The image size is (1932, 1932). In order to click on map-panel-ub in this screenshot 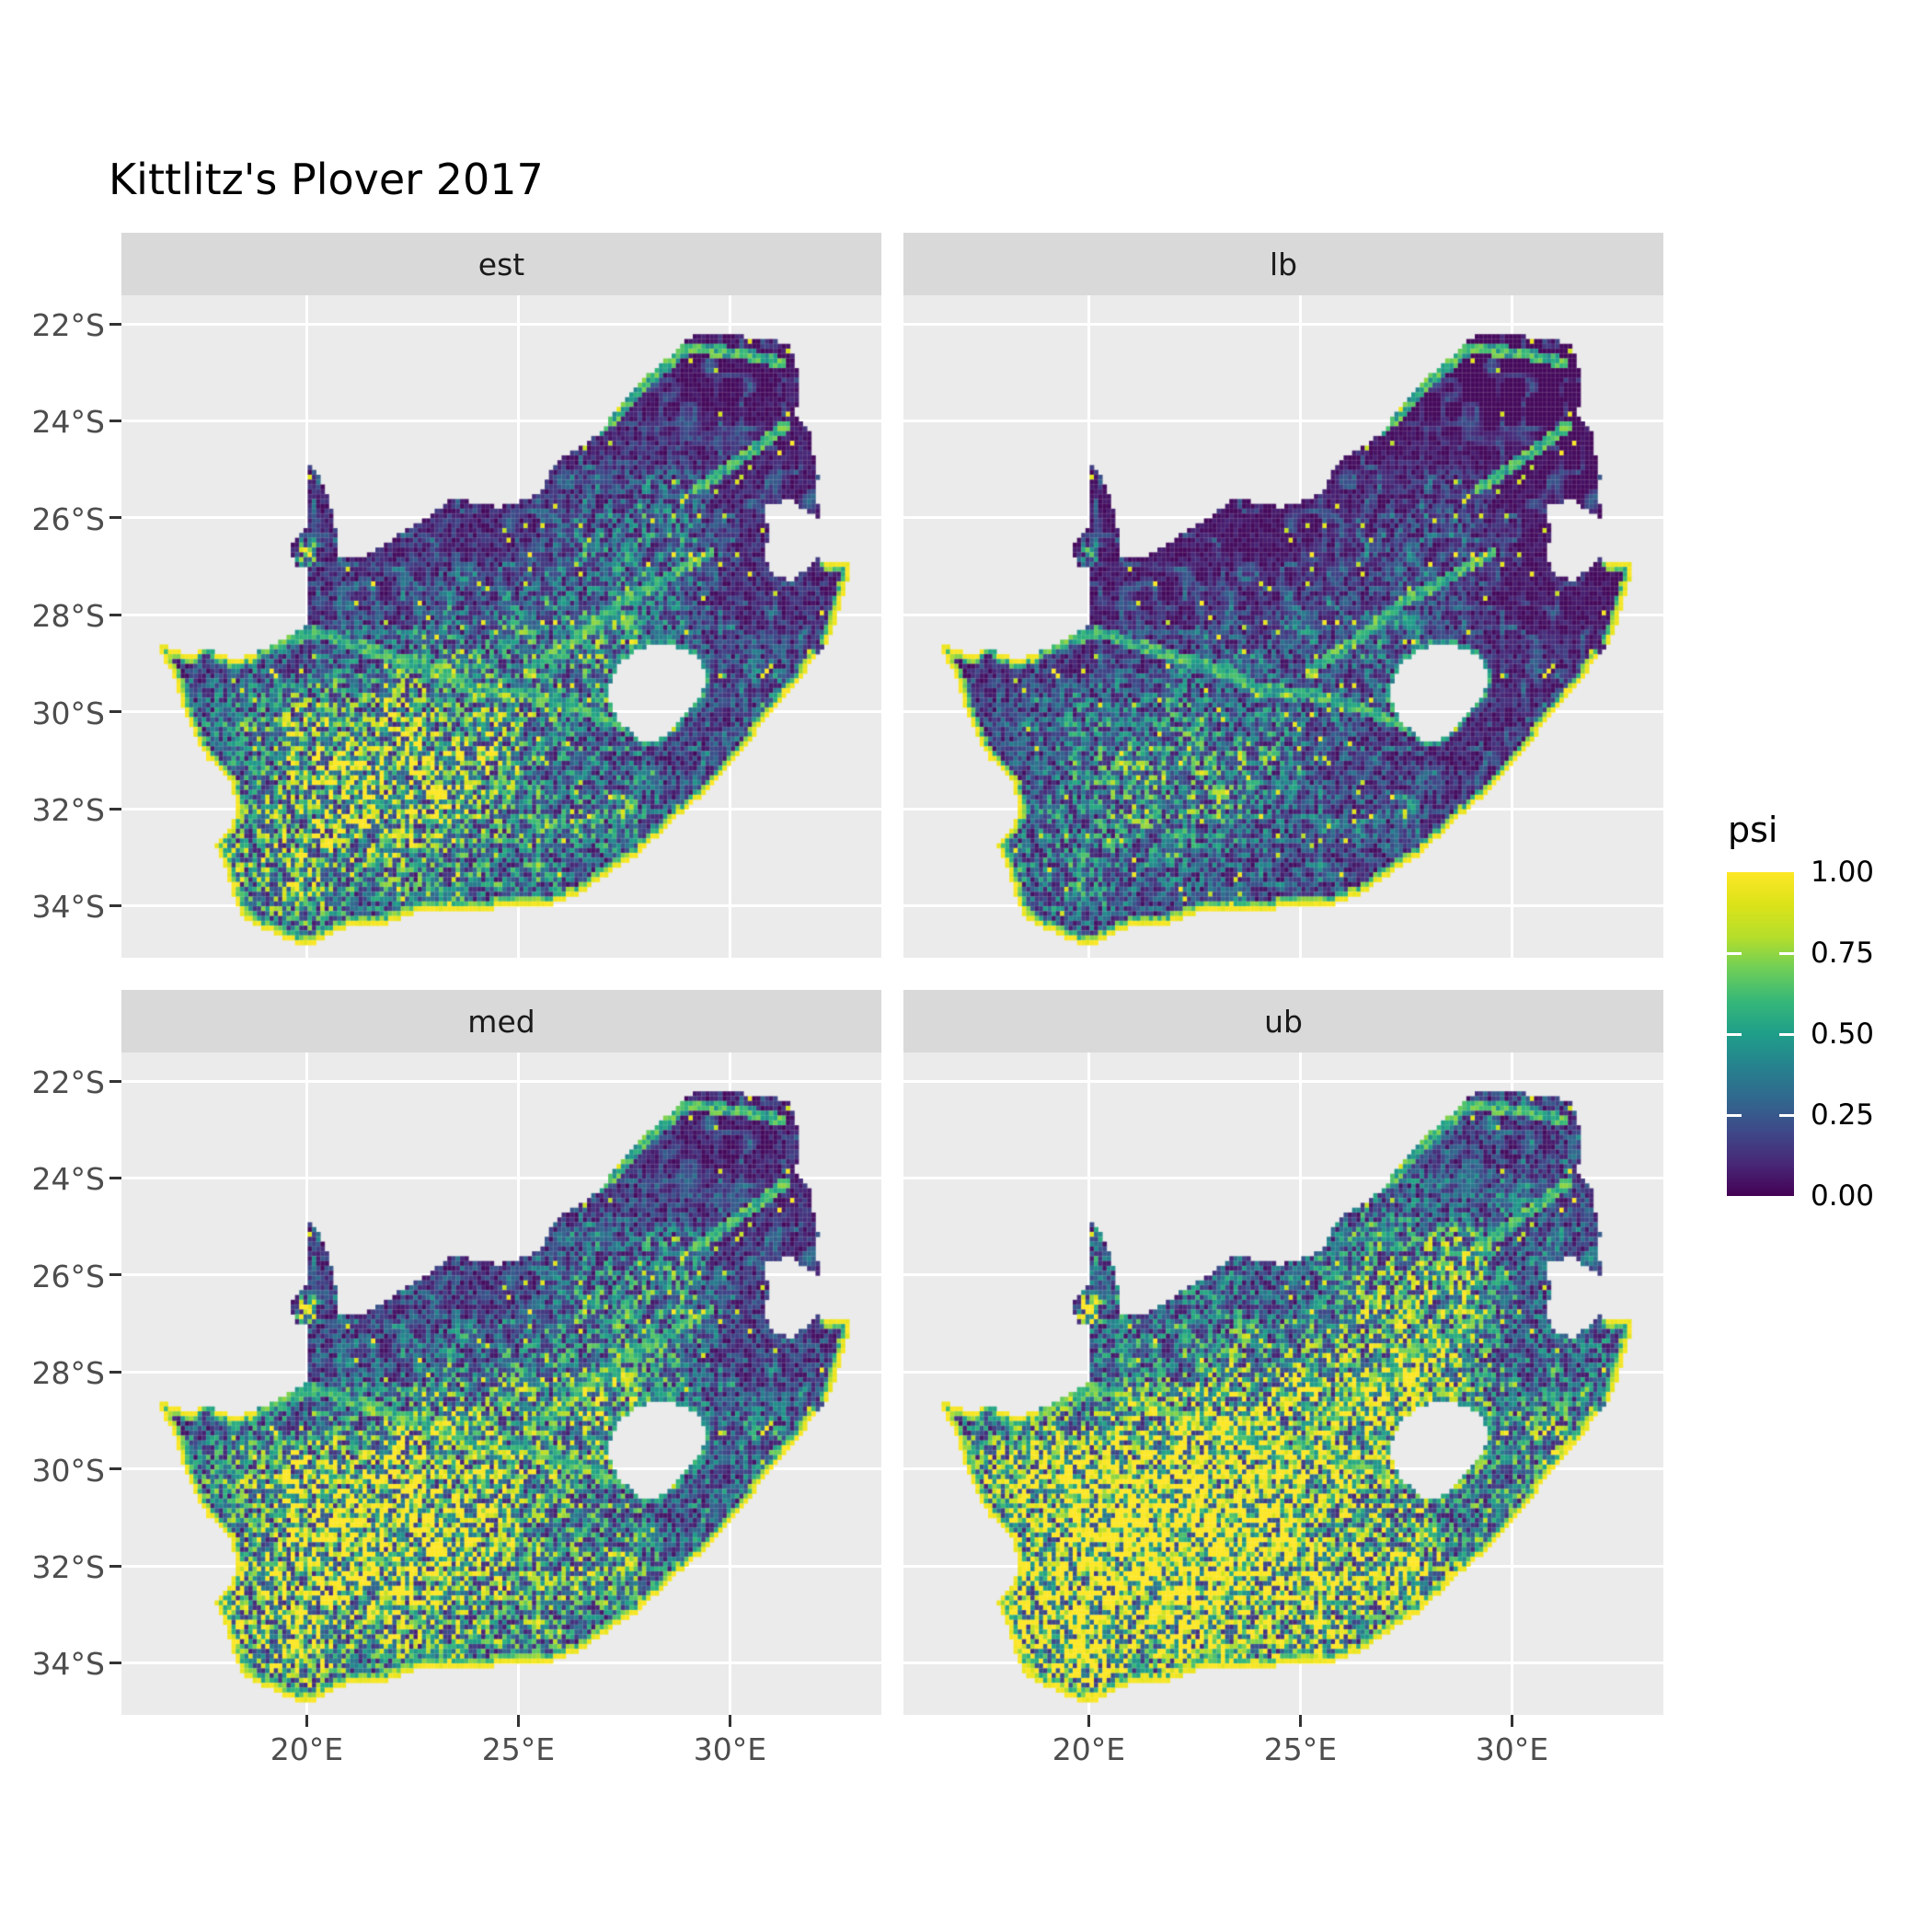, I will do `click(1283, 1383)`.